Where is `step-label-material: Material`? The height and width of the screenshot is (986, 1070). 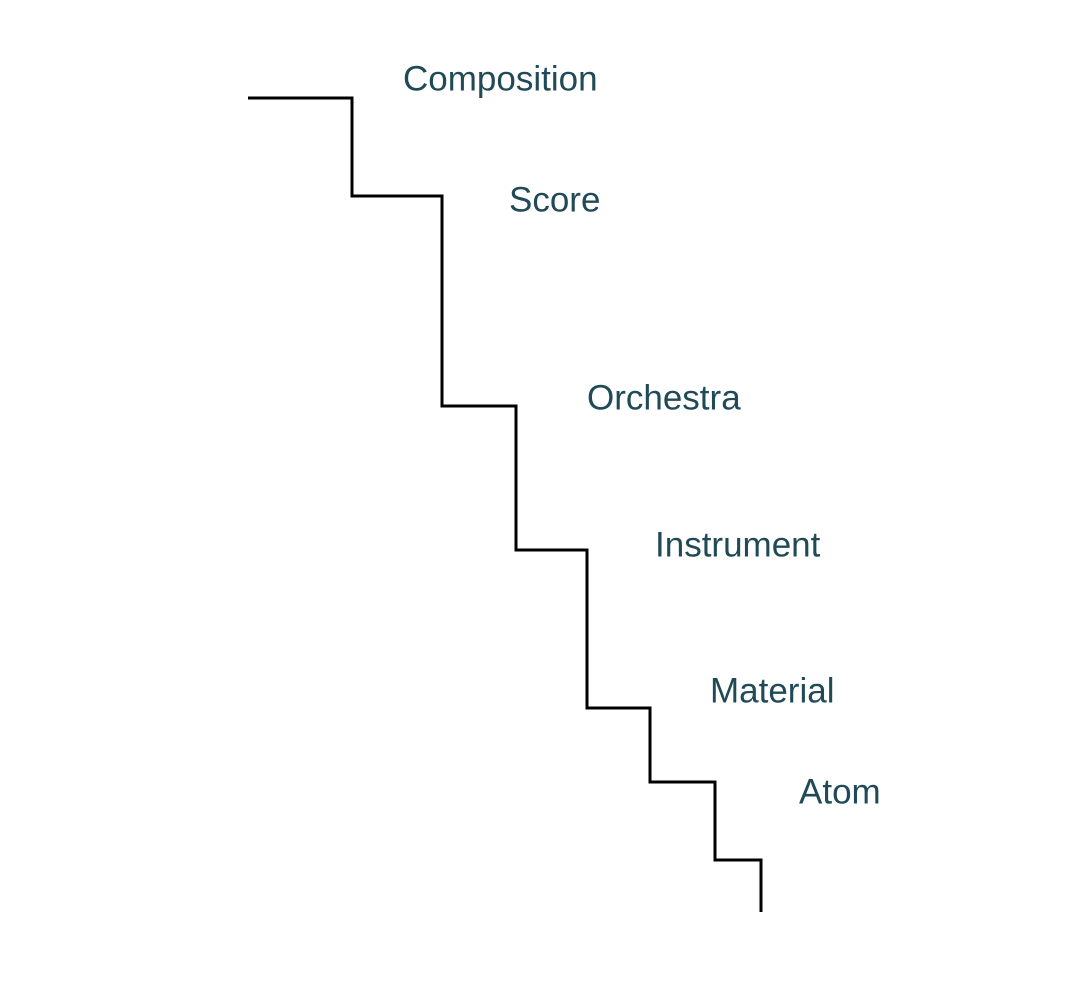
step-label-material: Material is located at coordinates (772, 690).